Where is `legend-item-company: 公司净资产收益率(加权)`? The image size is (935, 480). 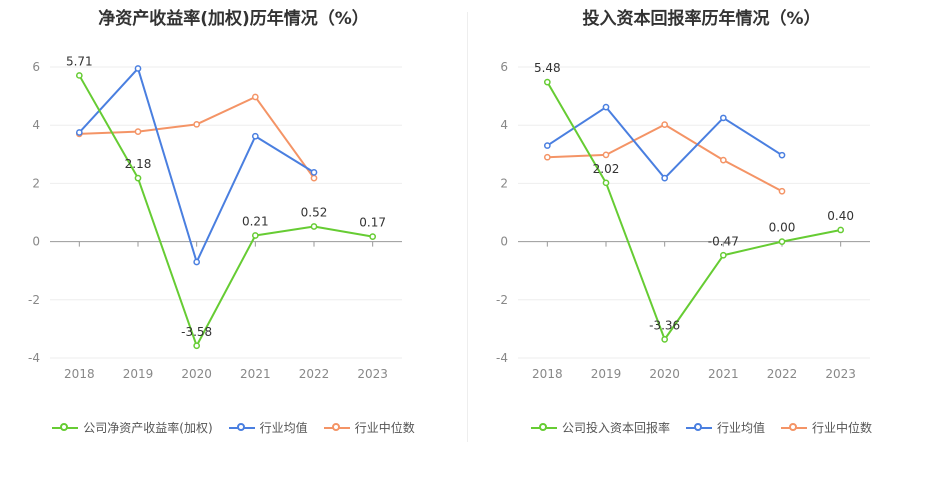 legend-item-company: 公司净资产收益率(加权) is located at coordinates (132, 427).